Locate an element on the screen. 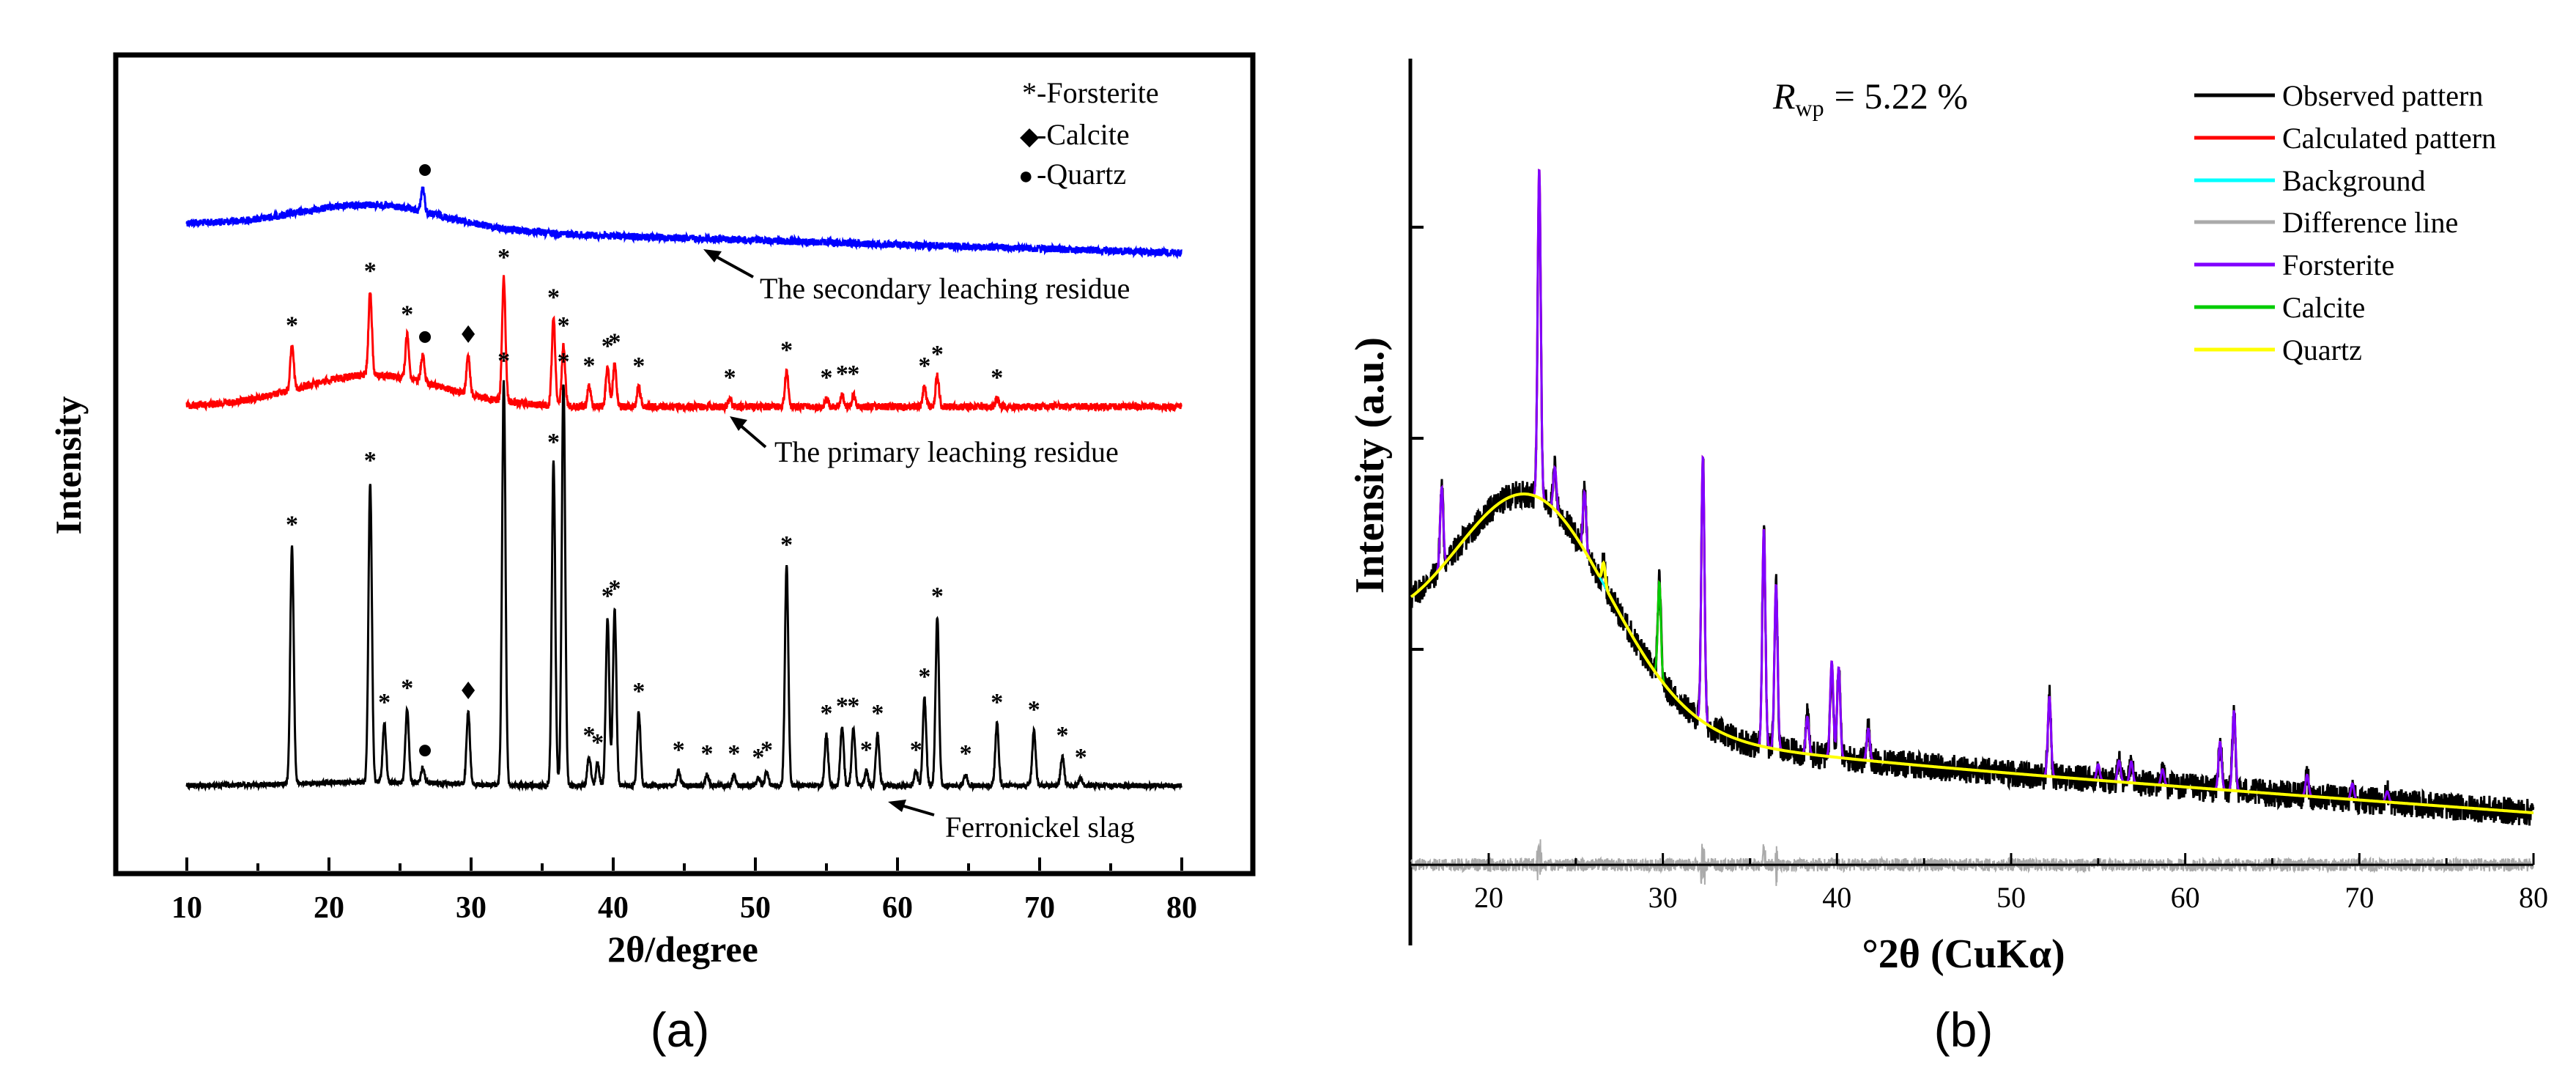 The image size is (2576, 1092). y-axis-label-a: Intensity is located at coordinates (68, 466).